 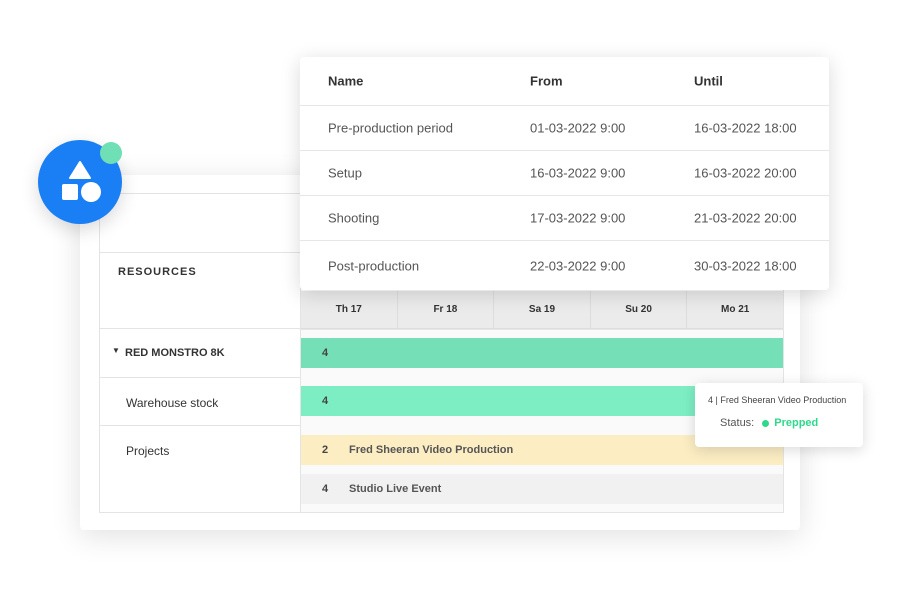 What do you see at coordinates (200, 291) in the screenshot?
I see `resources-header: RESOURCES` at bounding box center [200, 291].